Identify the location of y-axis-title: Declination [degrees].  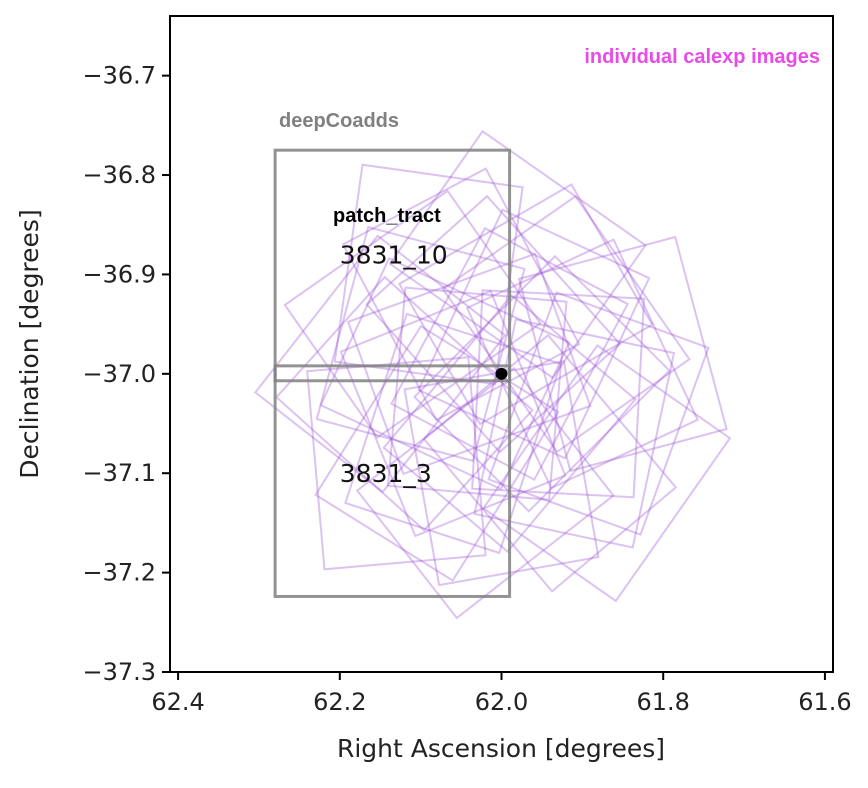
(29, 343).